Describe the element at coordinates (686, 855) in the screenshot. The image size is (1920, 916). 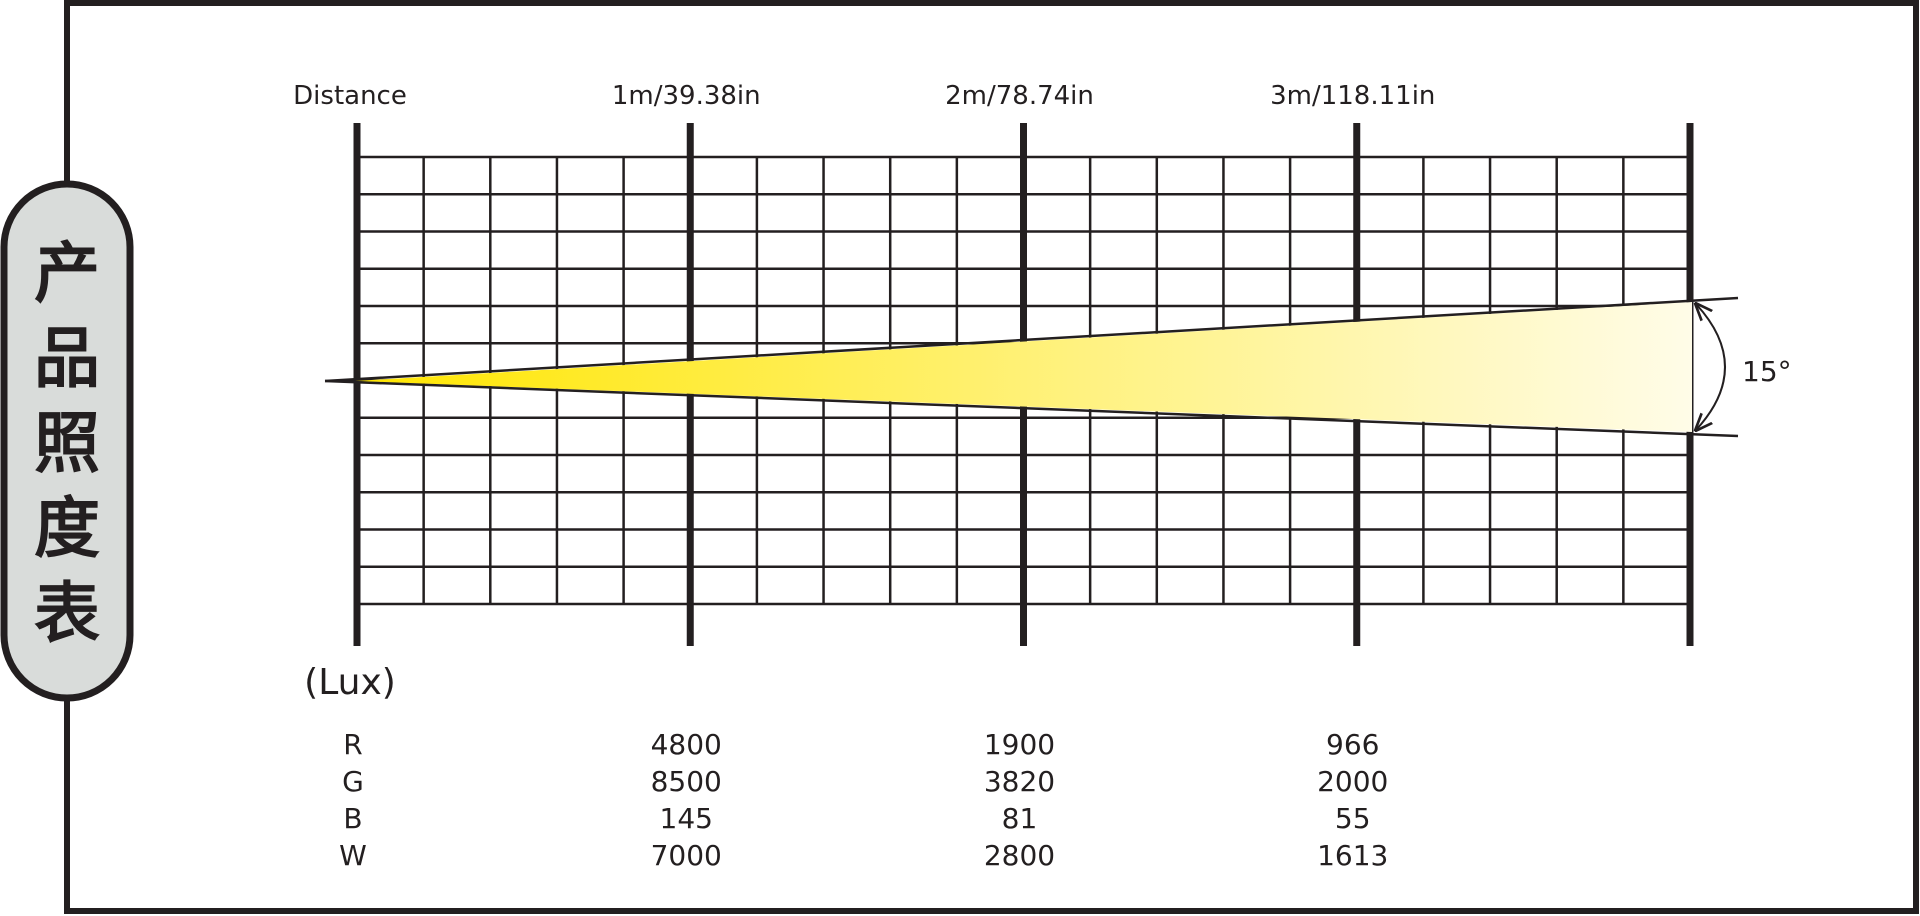
I see `value-cell: 7000` at that location.